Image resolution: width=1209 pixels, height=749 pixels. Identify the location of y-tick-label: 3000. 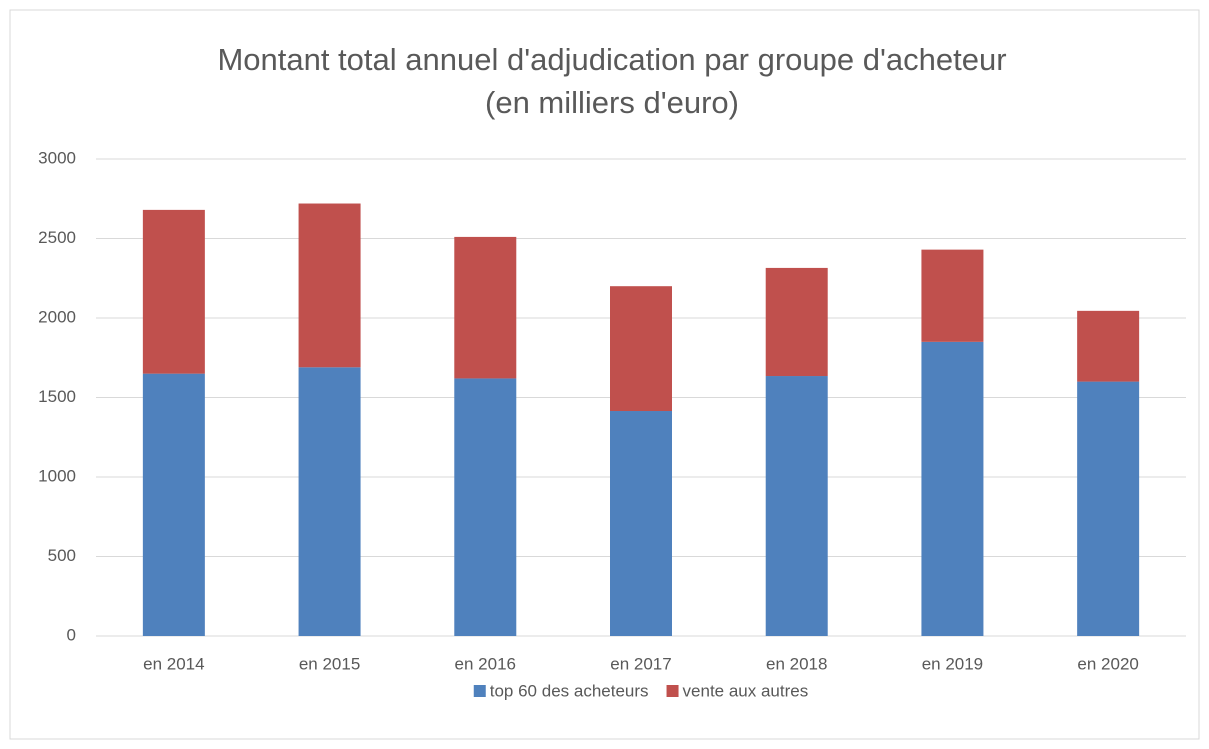
(57, 157).